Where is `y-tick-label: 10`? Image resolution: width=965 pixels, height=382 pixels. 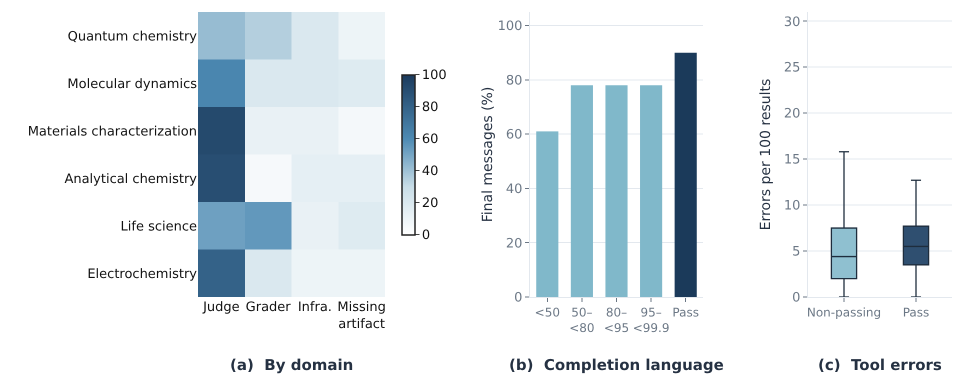
y-tick-label: 10 is located at coordinates (792, 206).